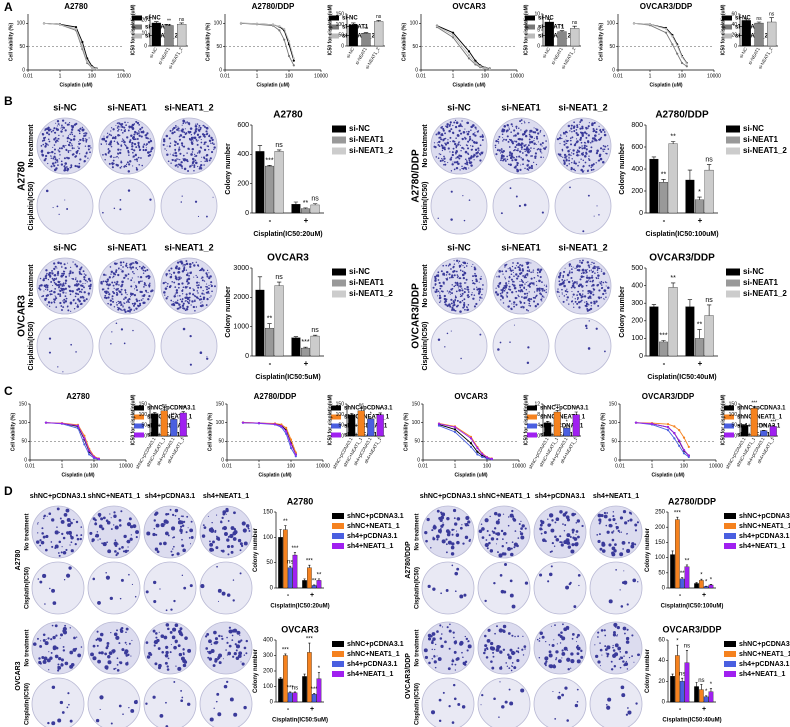 The height and width of the screenshot is (727, 790). Describe the element at coordinates (114, 496) in the screenshot. I see `column-header: shNC+NEAT1_1` at that location.